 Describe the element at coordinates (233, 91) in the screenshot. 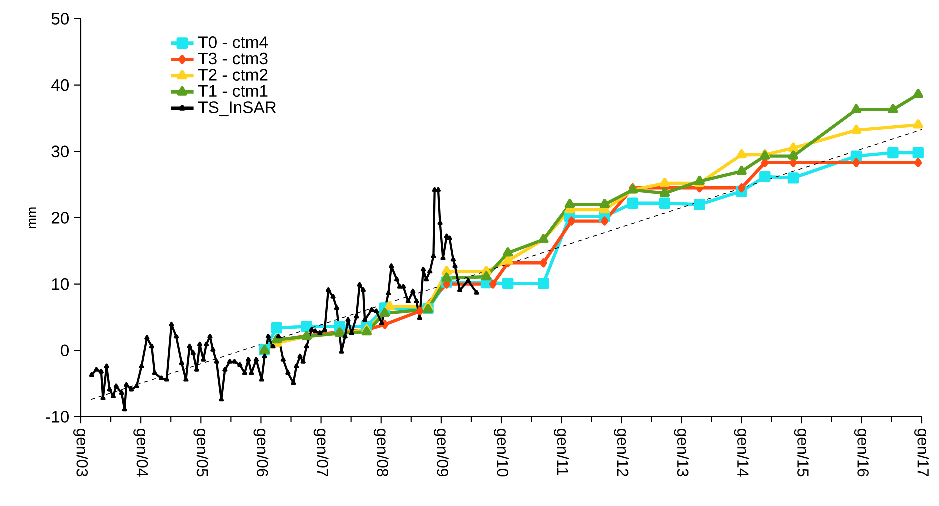

I see `legend-label: T1 - ctm1` at that location.